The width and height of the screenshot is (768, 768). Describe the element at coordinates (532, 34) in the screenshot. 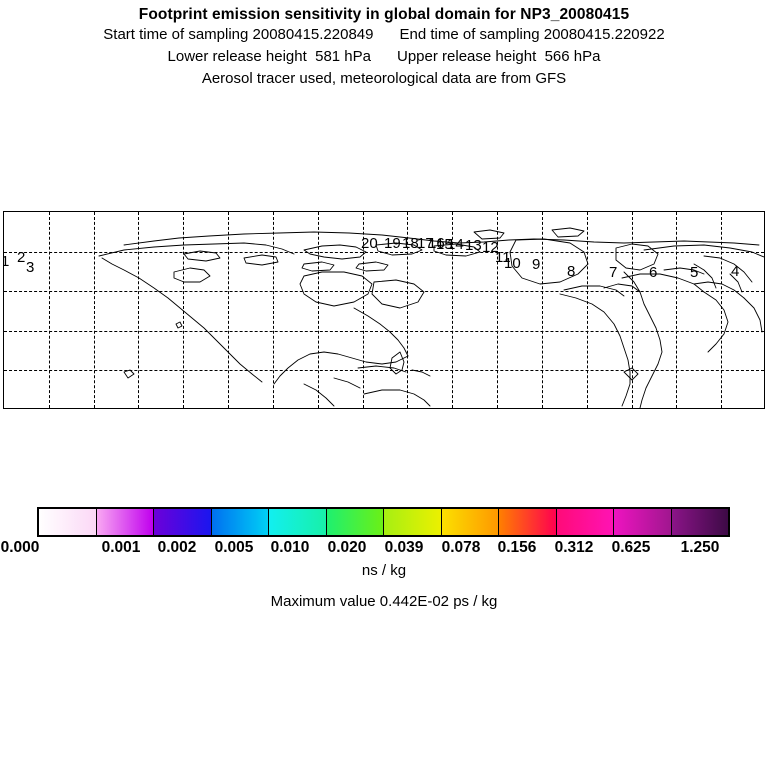

I see `end-time-label: End time of sampling 20080415.220922` at that location.